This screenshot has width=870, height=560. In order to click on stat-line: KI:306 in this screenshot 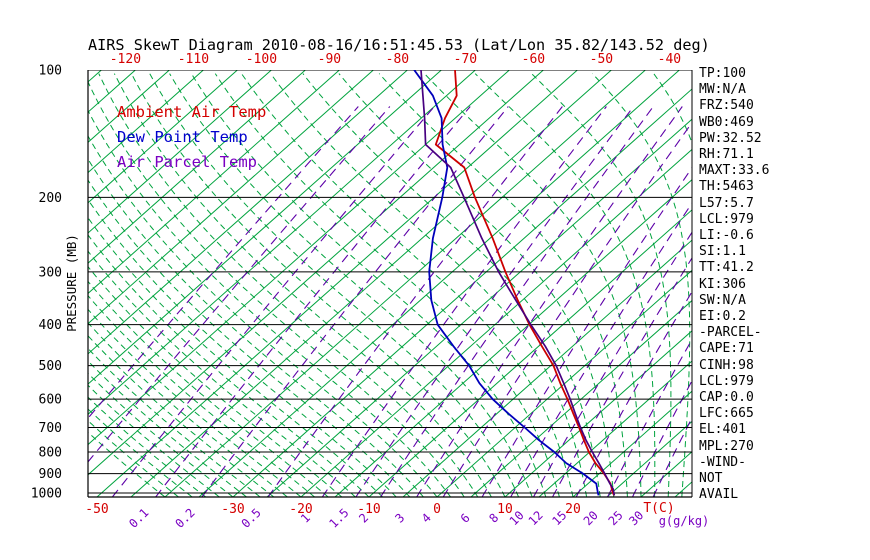, I will do `click(722, 284)`.